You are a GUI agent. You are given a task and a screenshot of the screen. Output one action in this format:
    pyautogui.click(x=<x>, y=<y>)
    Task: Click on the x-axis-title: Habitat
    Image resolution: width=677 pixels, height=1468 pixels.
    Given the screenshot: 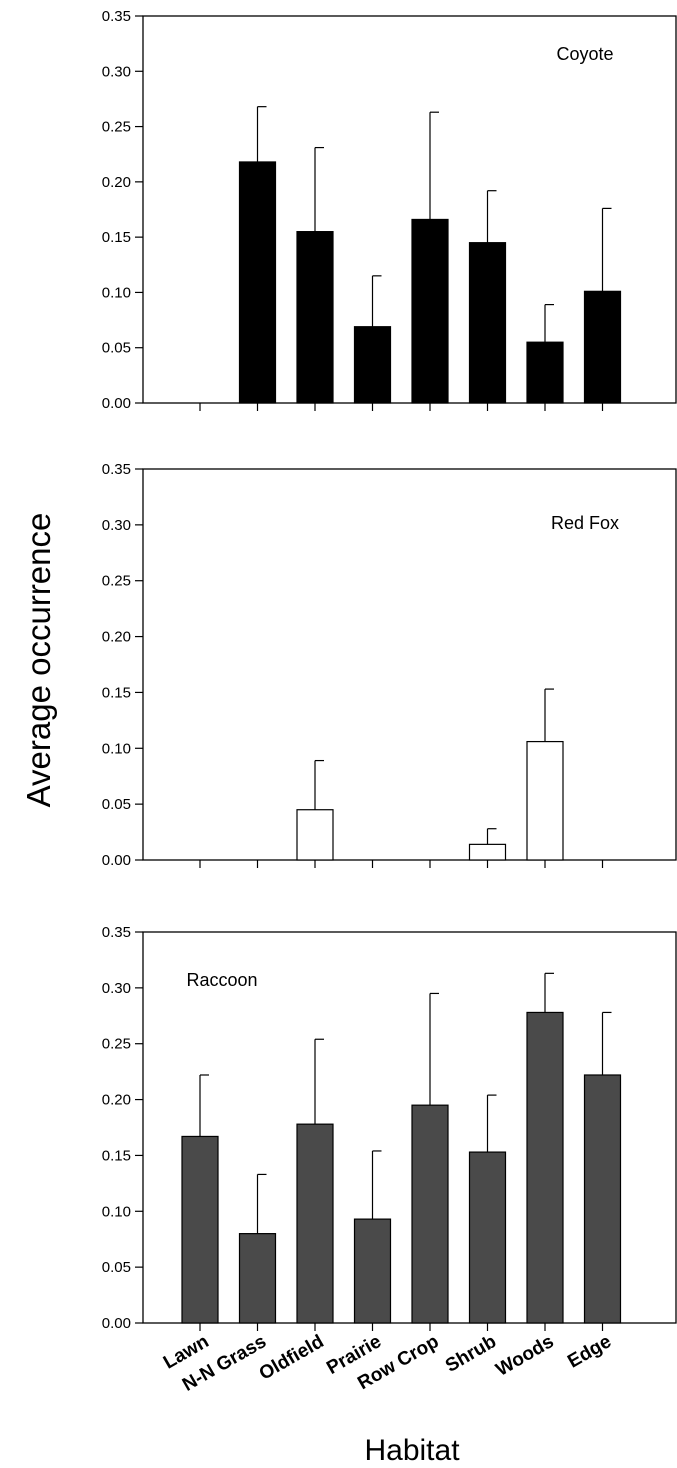 What is the action you would take?
    pyautogui.click(x=412, y=1450)
    